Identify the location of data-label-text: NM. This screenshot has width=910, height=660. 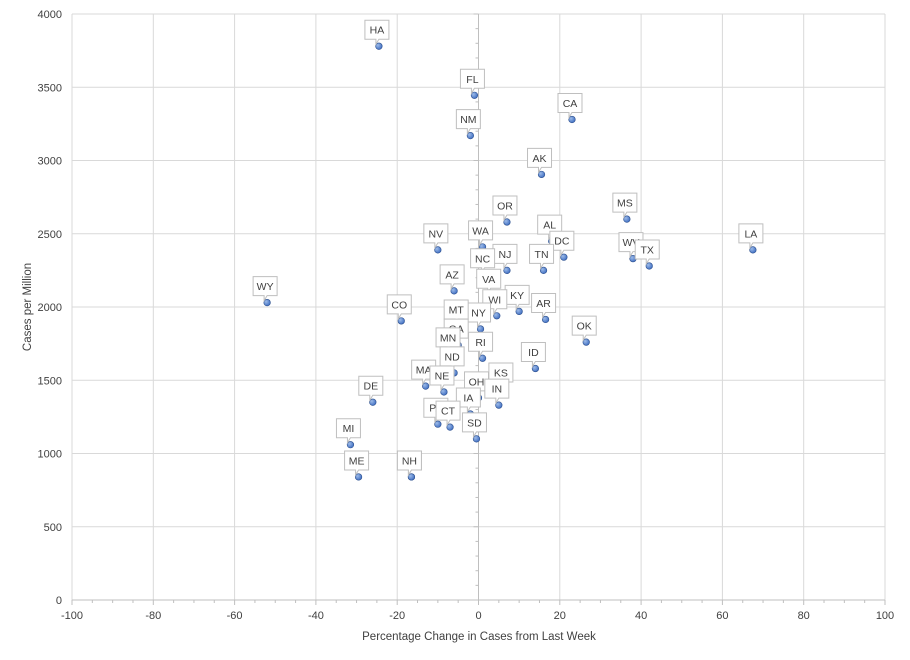
(468, 120).